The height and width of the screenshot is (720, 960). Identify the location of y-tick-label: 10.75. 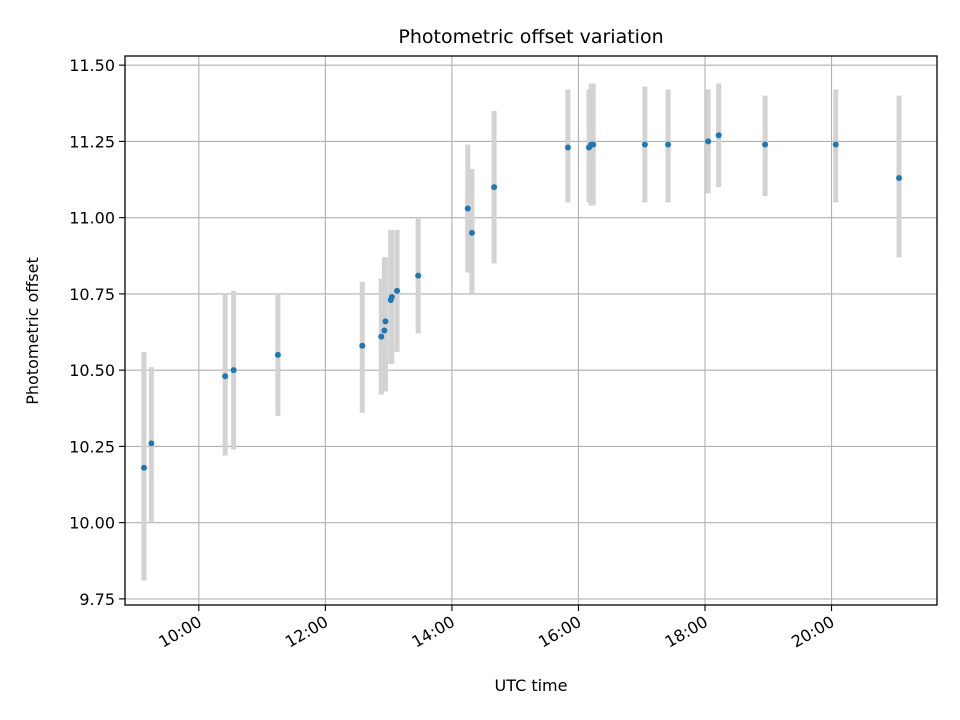
(92, 294).